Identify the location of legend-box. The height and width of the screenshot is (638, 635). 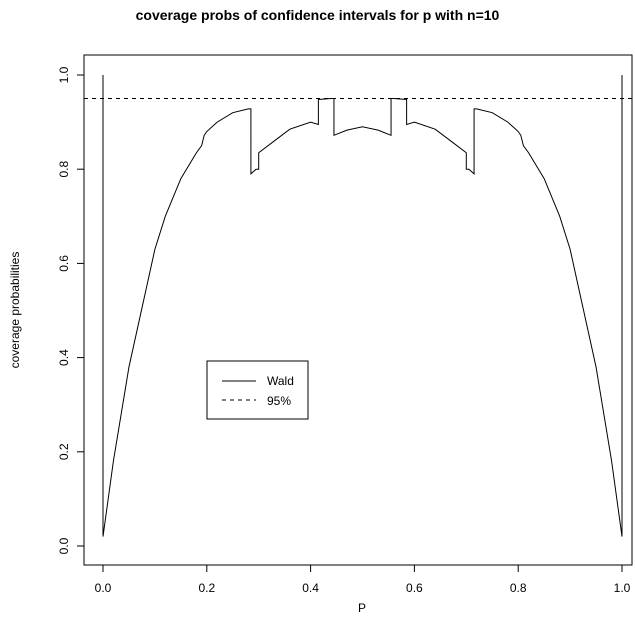
(257, 390).